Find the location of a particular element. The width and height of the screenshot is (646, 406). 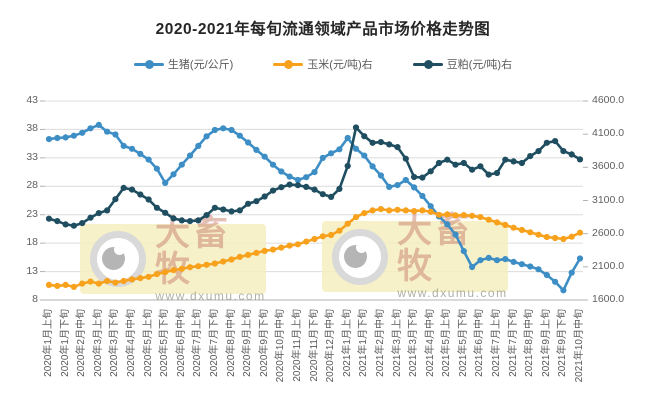

left-axis-tick-label: 28 is located at coordinates (32, 185).